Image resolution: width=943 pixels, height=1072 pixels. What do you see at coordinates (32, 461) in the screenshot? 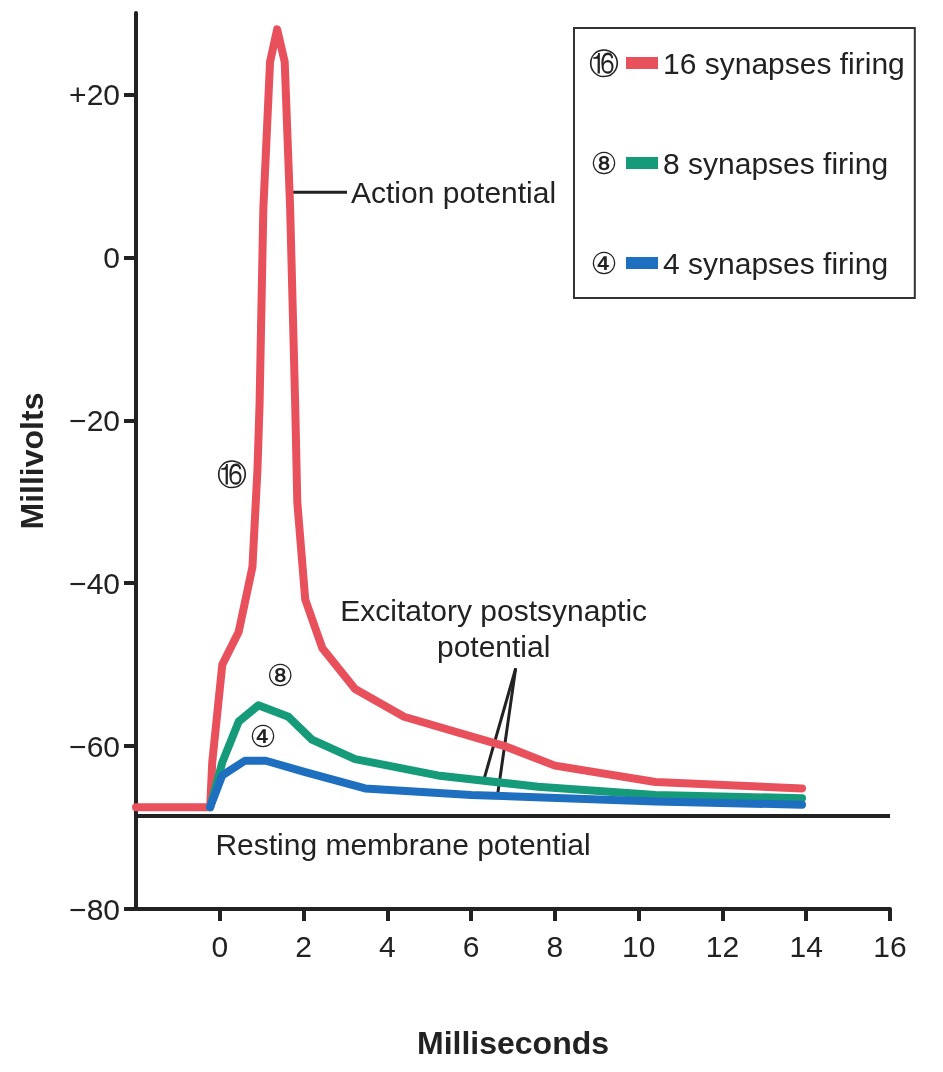
I see `y-axis-title: Millivolts` at bounding box center [32, 461].